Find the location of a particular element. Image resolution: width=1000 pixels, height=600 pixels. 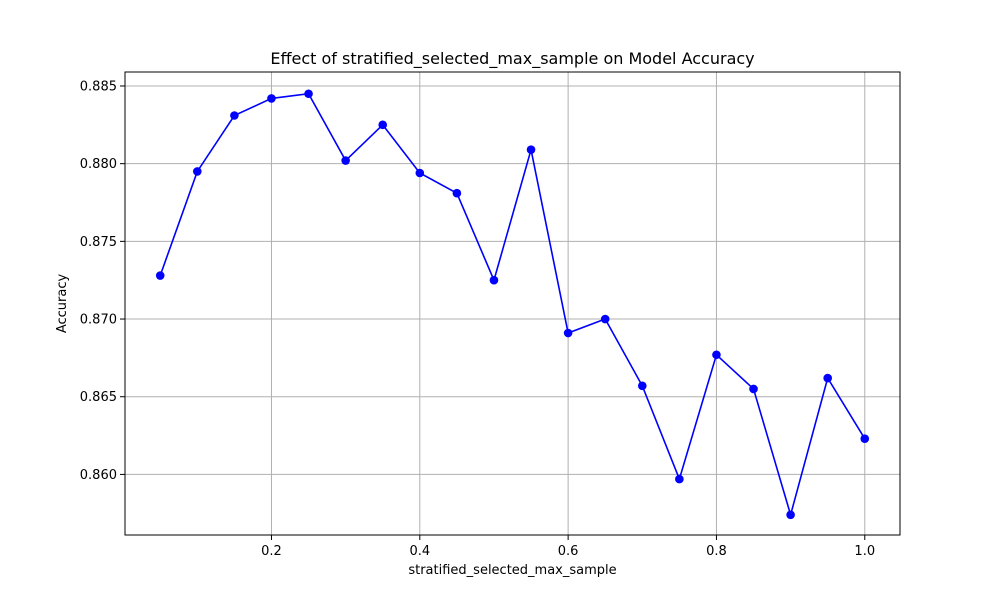

x-tick-label: 0.2 is located at coordinates (271, 551).